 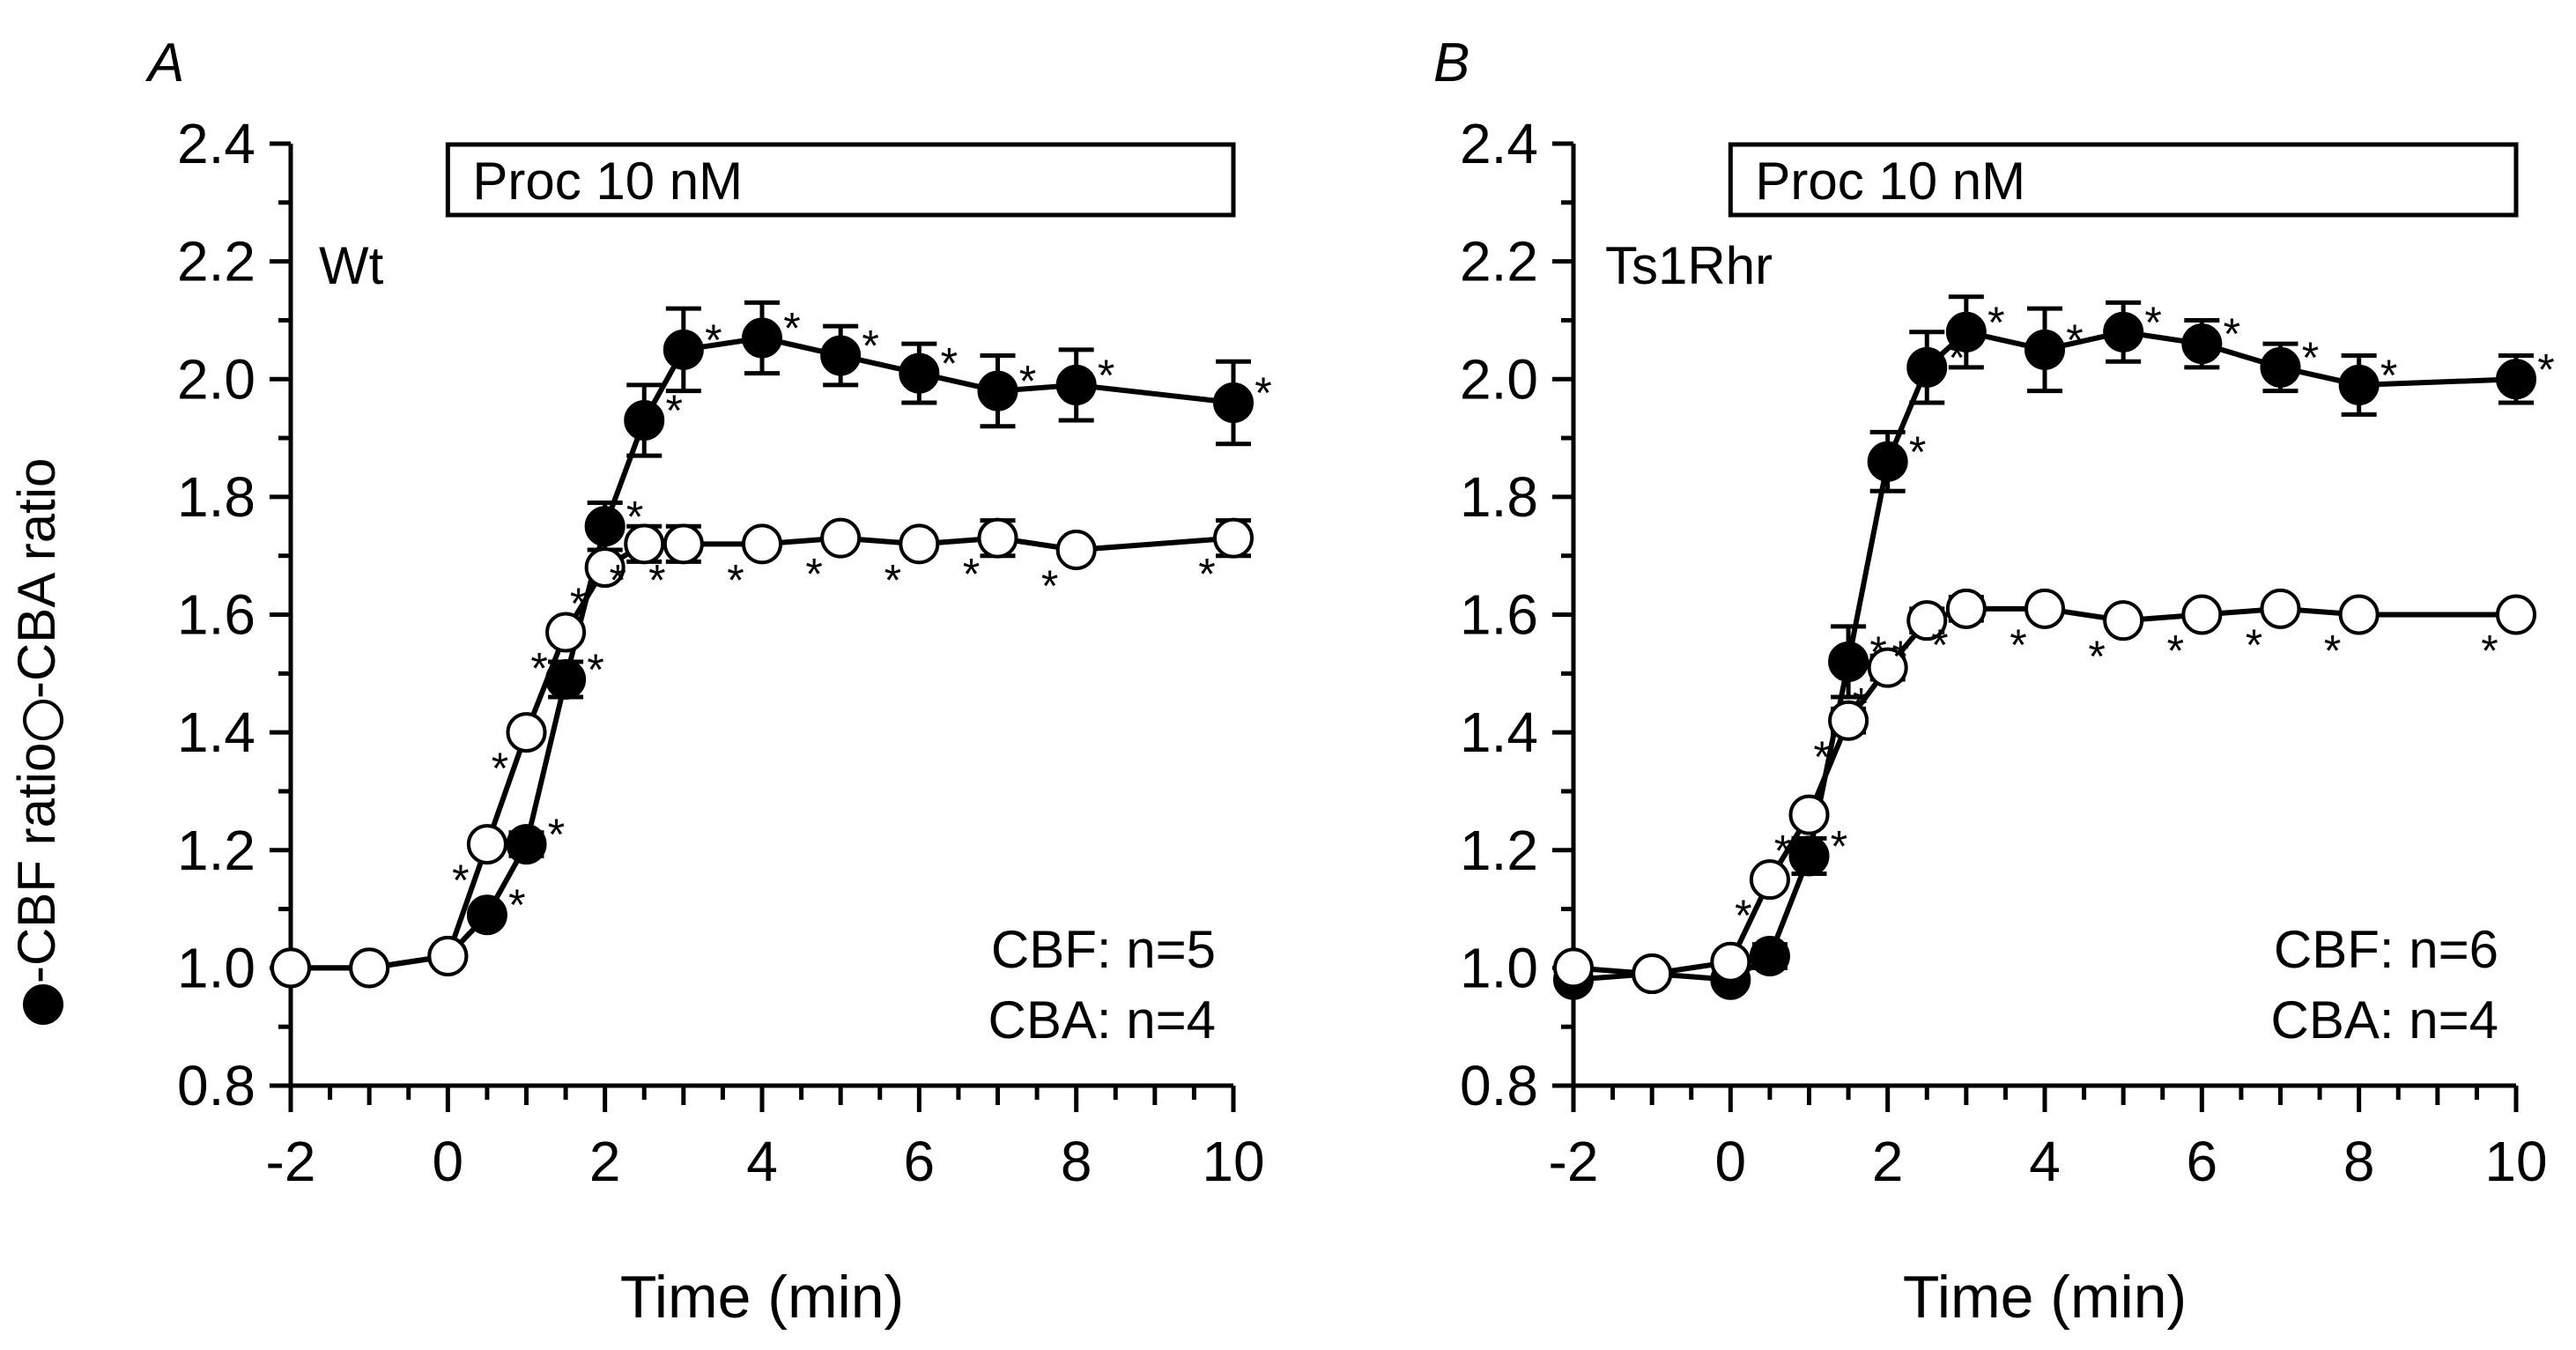 What do you see at coordinates (1890, 181) in the screenshot?
I see `treatment-bar-label: Proc 10 nM` at bounding box center [1890, 181].